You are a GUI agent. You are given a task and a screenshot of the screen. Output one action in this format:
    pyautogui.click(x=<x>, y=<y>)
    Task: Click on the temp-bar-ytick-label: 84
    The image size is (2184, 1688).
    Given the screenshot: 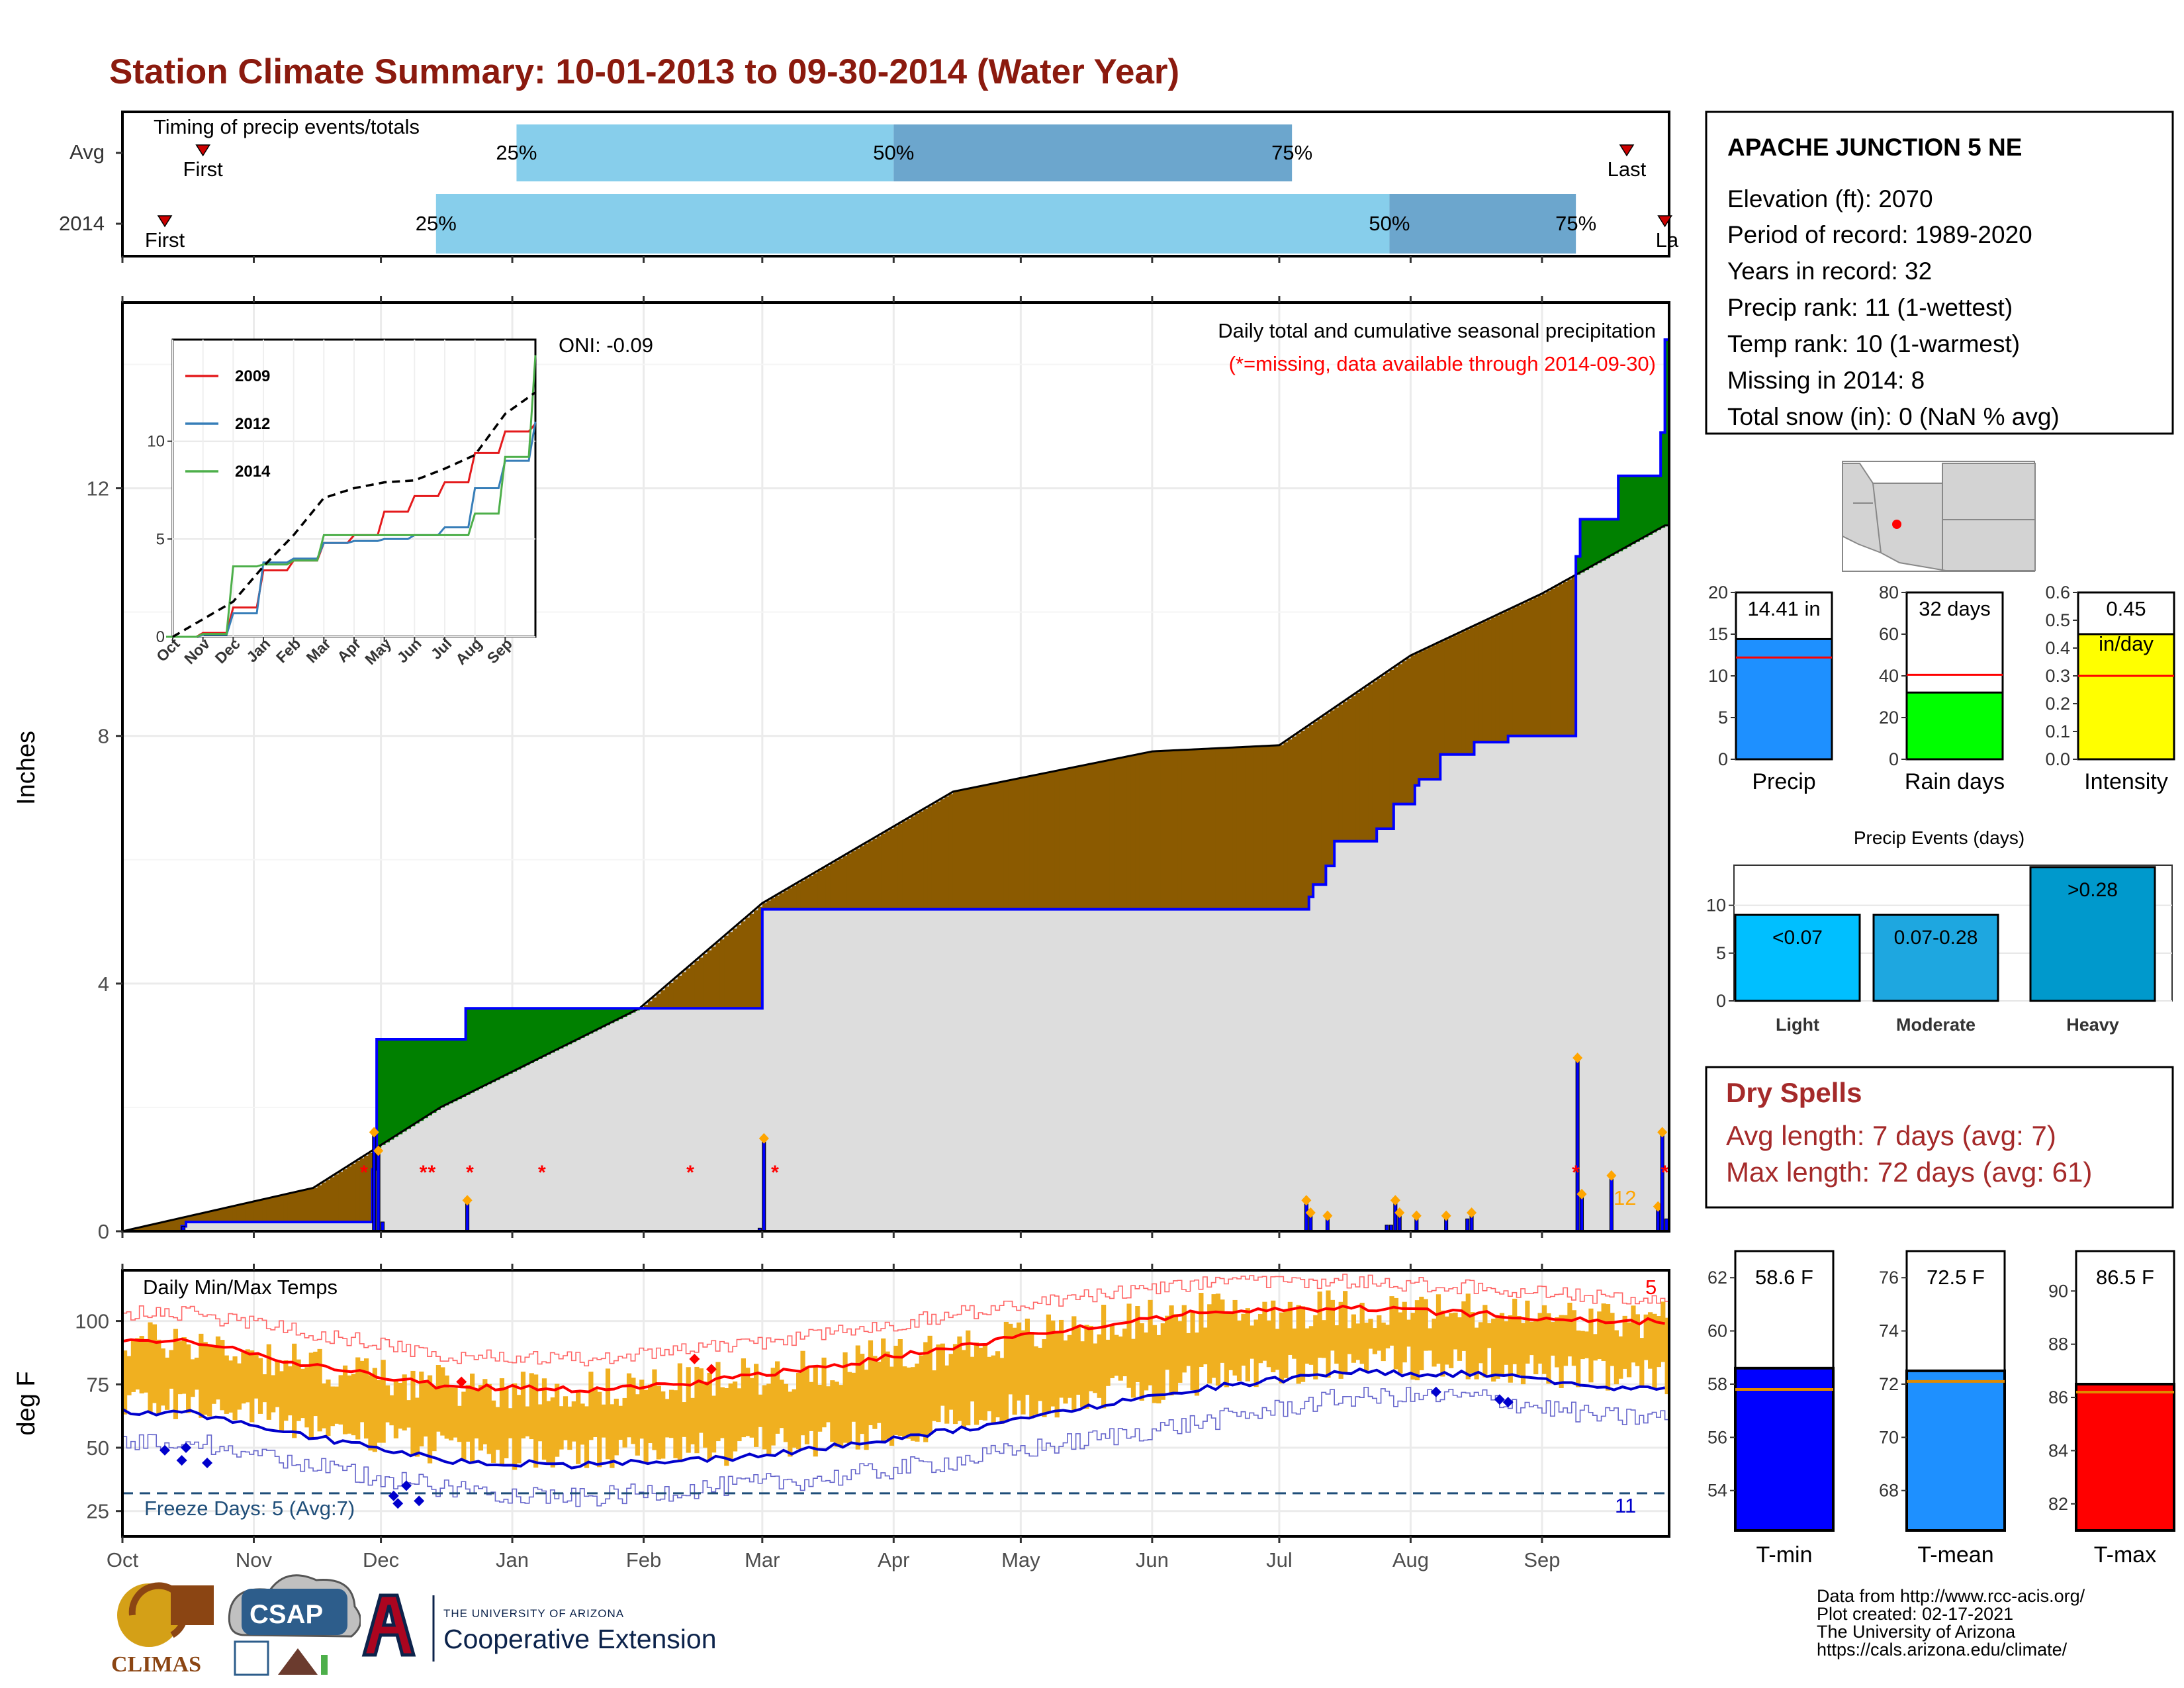 What is the action you would take?
    pyautogui.click(x=2058, y=1450)
    